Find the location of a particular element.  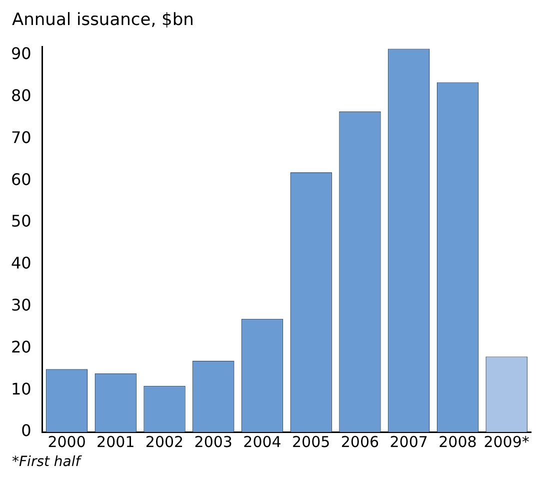

x-tick-label: 2008 is located at coordinates (457, 441).